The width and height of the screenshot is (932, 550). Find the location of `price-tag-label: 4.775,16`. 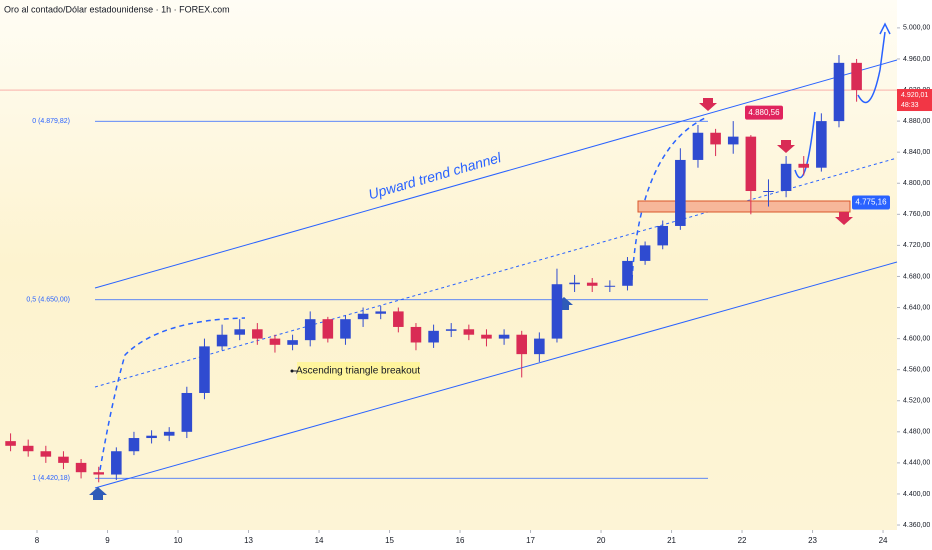

price-tag-label: 4.775,16 is located at coordinates (871, 202).